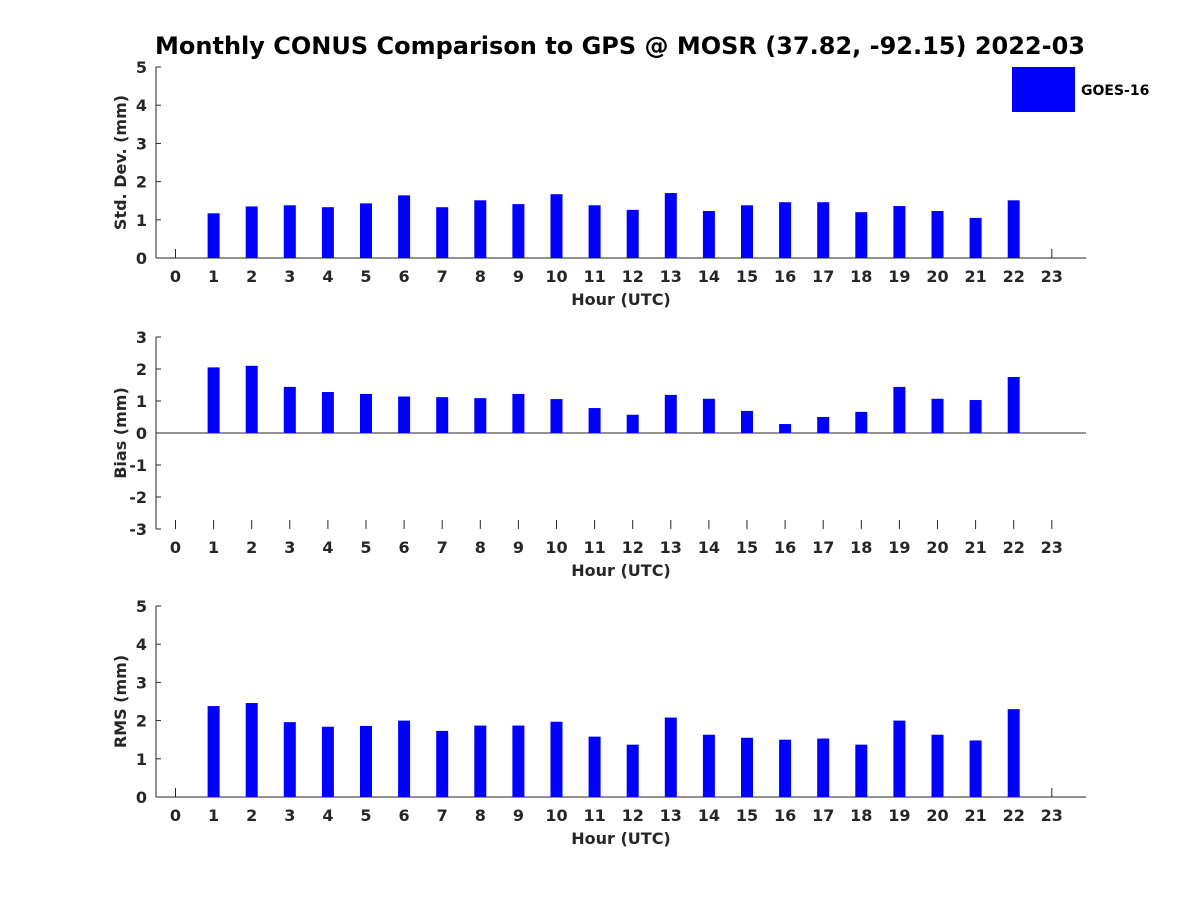  I want to click on legend-label: GOES-16, so click(1115, 91).